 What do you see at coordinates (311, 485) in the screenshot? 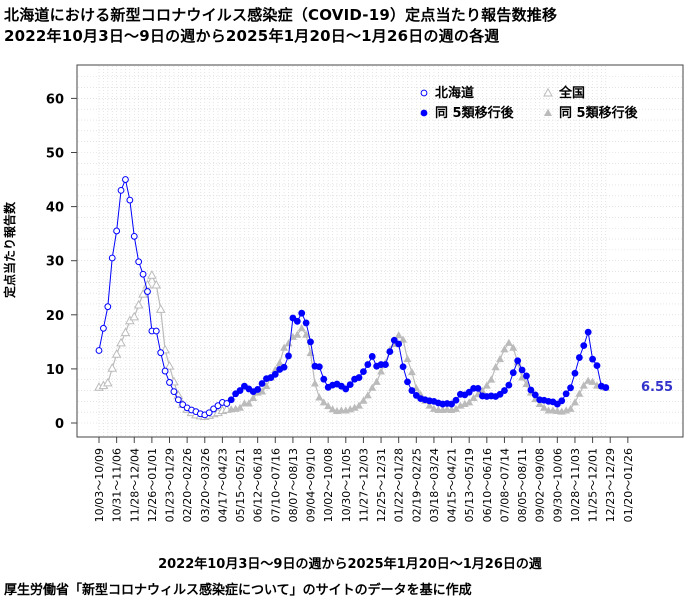
I see `x-tick-label: 09/04～09/10` at bounding box center [311, 485].